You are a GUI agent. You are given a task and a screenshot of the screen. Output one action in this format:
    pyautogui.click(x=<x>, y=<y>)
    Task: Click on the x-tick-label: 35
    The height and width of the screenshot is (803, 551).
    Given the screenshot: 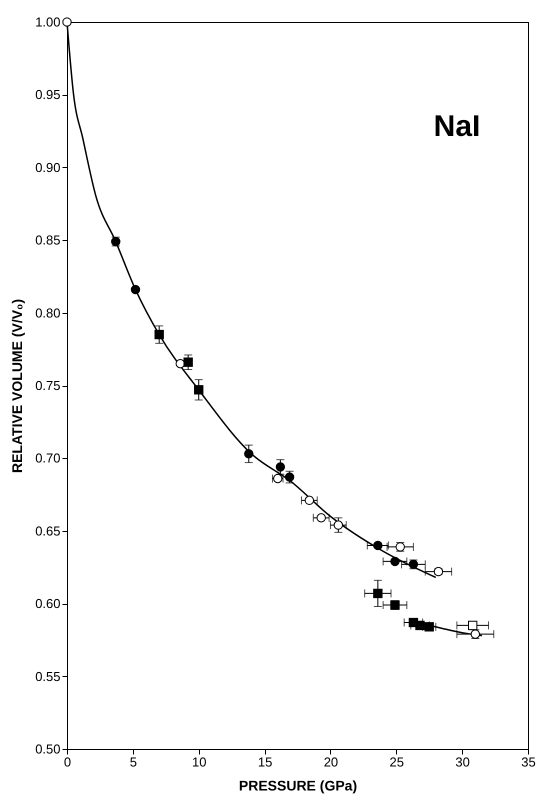 What is the action you would take?
    pyautogui.click(x=528, y=762)
    